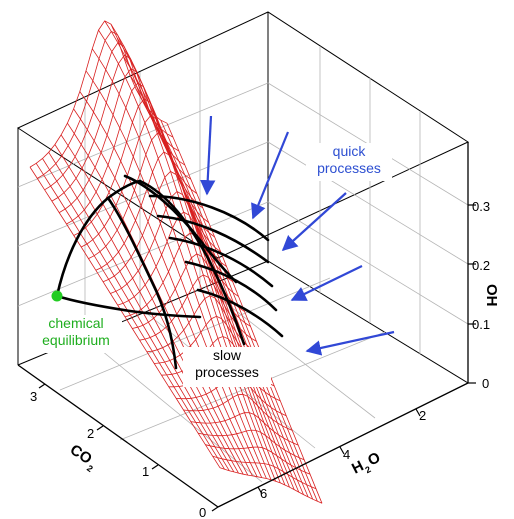 This screenshot has width=514, height=519. I want to click on box-back-floor-edge-right, so click(368, 322).